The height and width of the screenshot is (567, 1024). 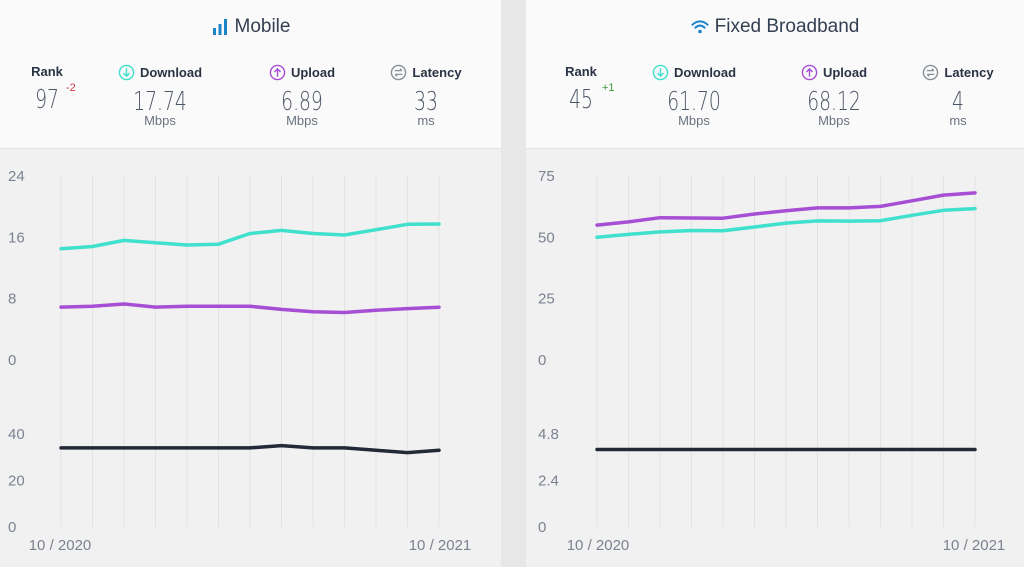 I want to click on download-value: 61.70, so click(x=694, y=102).